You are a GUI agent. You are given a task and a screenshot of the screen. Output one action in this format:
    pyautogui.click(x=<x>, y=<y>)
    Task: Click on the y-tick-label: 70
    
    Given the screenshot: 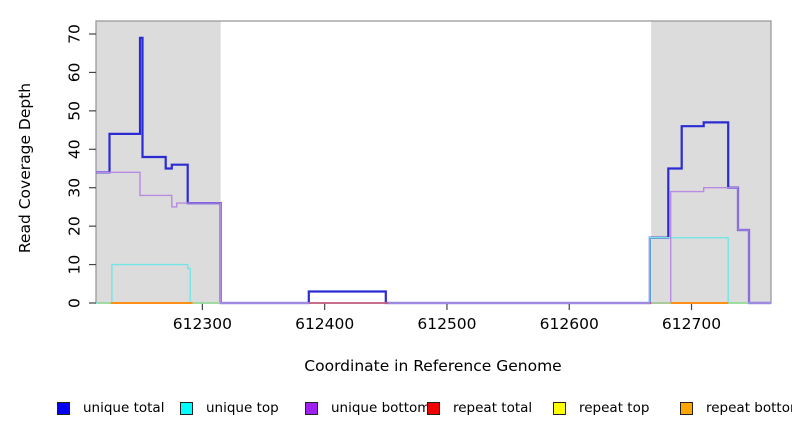 What is the action you would take?
    pyautogui.click(x=74, y=34)
    